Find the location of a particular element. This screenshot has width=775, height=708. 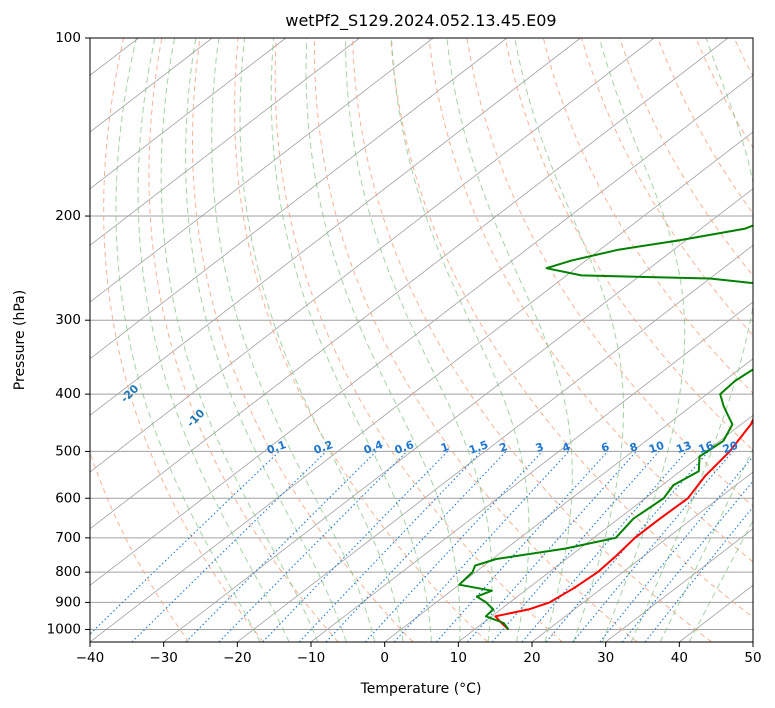

x-tick-label: −10 is located at coordinates (311, 658).